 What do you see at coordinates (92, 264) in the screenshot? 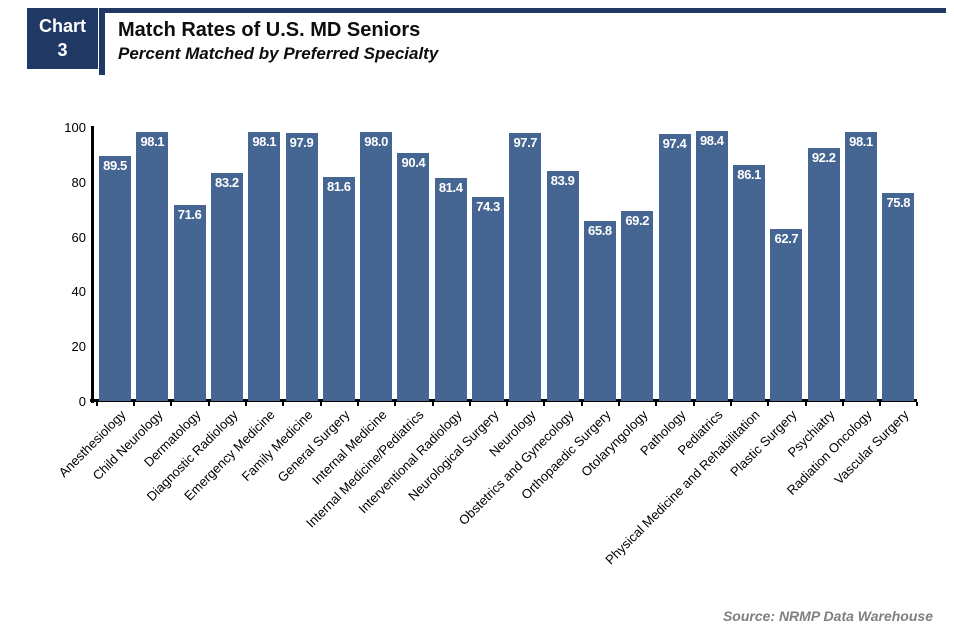
I see `y-axis-line` at bounding box center [92, 264].